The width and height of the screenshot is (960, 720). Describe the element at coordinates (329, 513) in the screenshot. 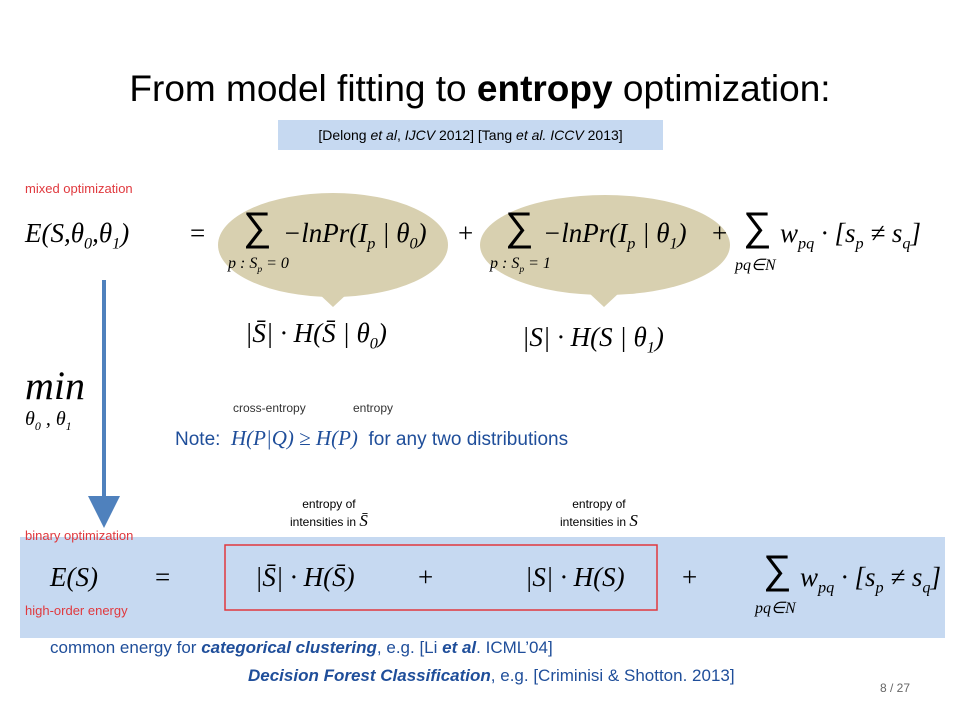

I see `annotation: entropy of intensities in S̄` at that location.